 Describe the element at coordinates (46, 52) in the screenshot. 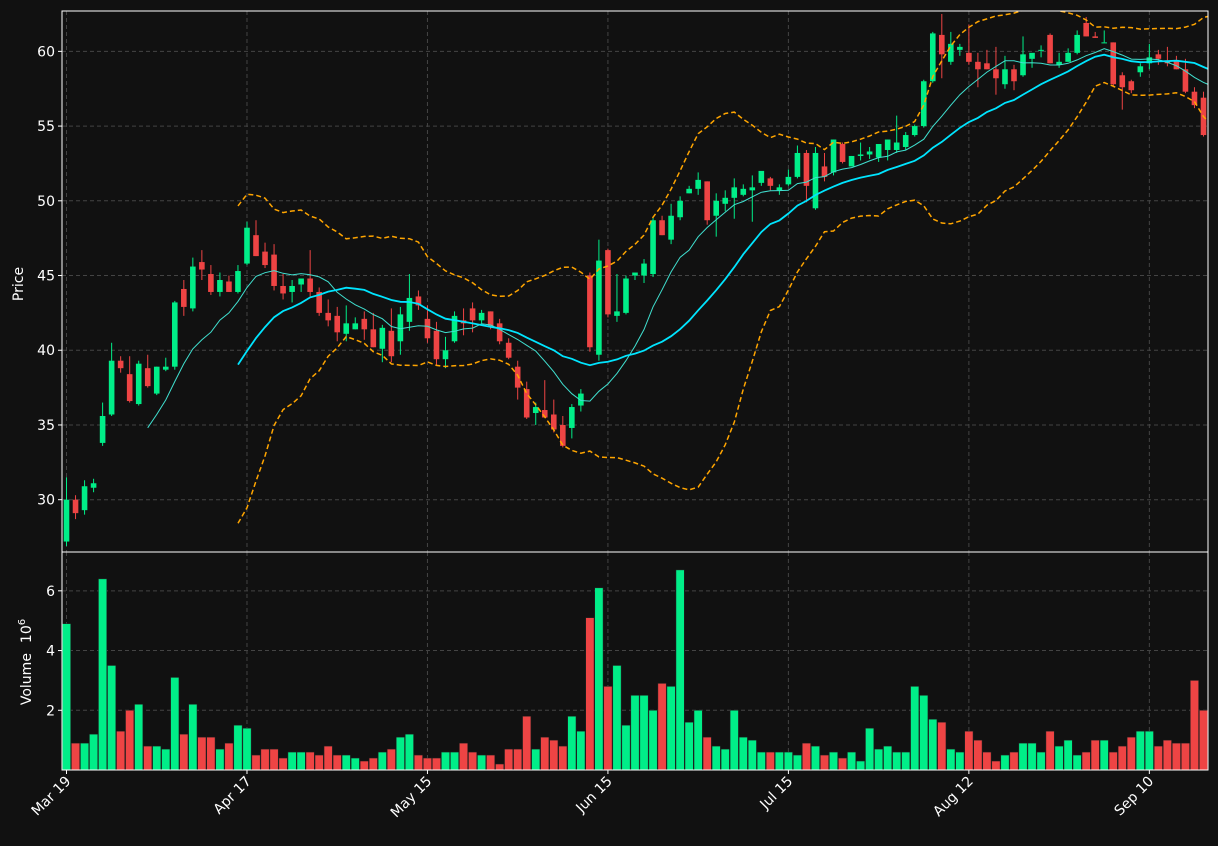

I see `price-tick-label: 60` at that location.